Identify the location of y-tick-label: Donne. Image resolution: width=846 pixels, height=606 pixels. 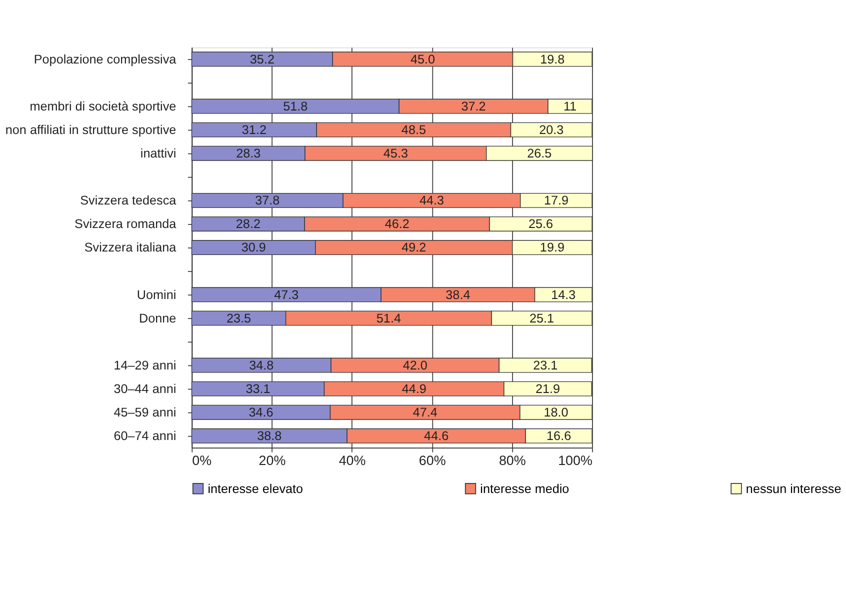
(157, 318).